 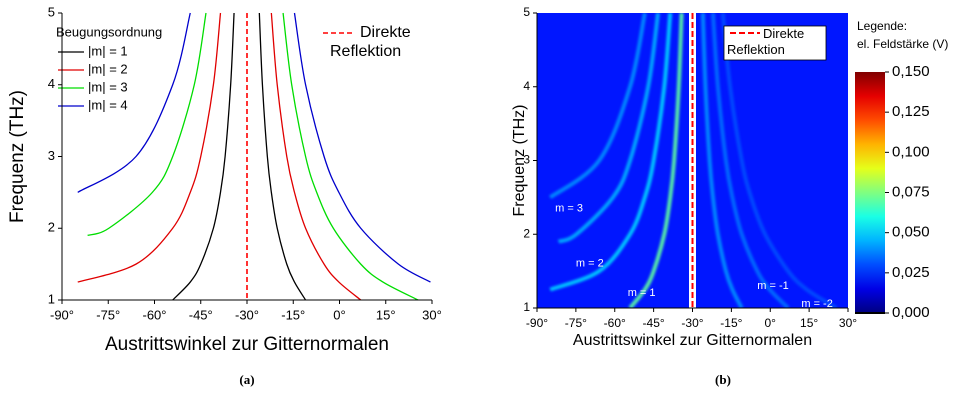 I want to click on colorbar-tick-label: 0,150, so click(x=911, y=71).